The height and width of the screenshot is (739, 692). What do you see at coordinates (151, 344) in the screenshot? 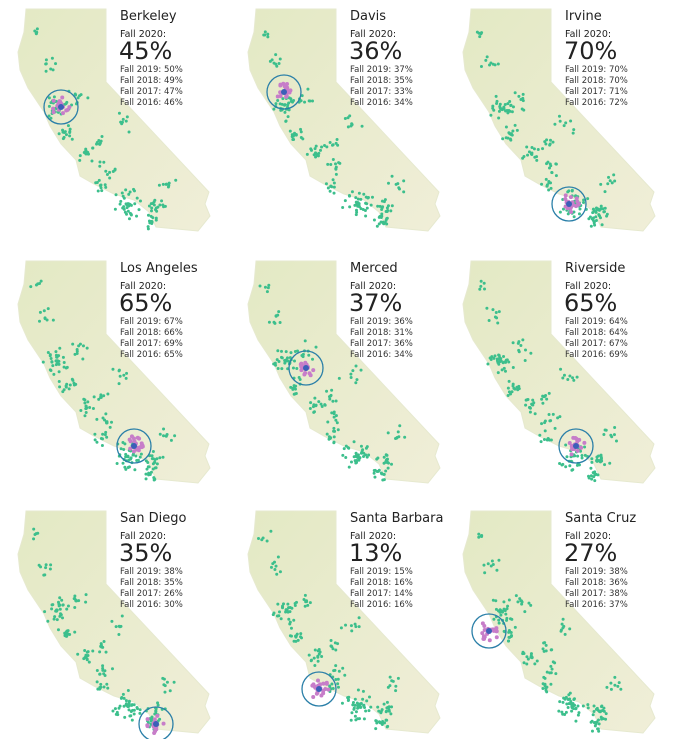
I see `history-line: Fall 2017: 69%` at bounding box center [151, 344].